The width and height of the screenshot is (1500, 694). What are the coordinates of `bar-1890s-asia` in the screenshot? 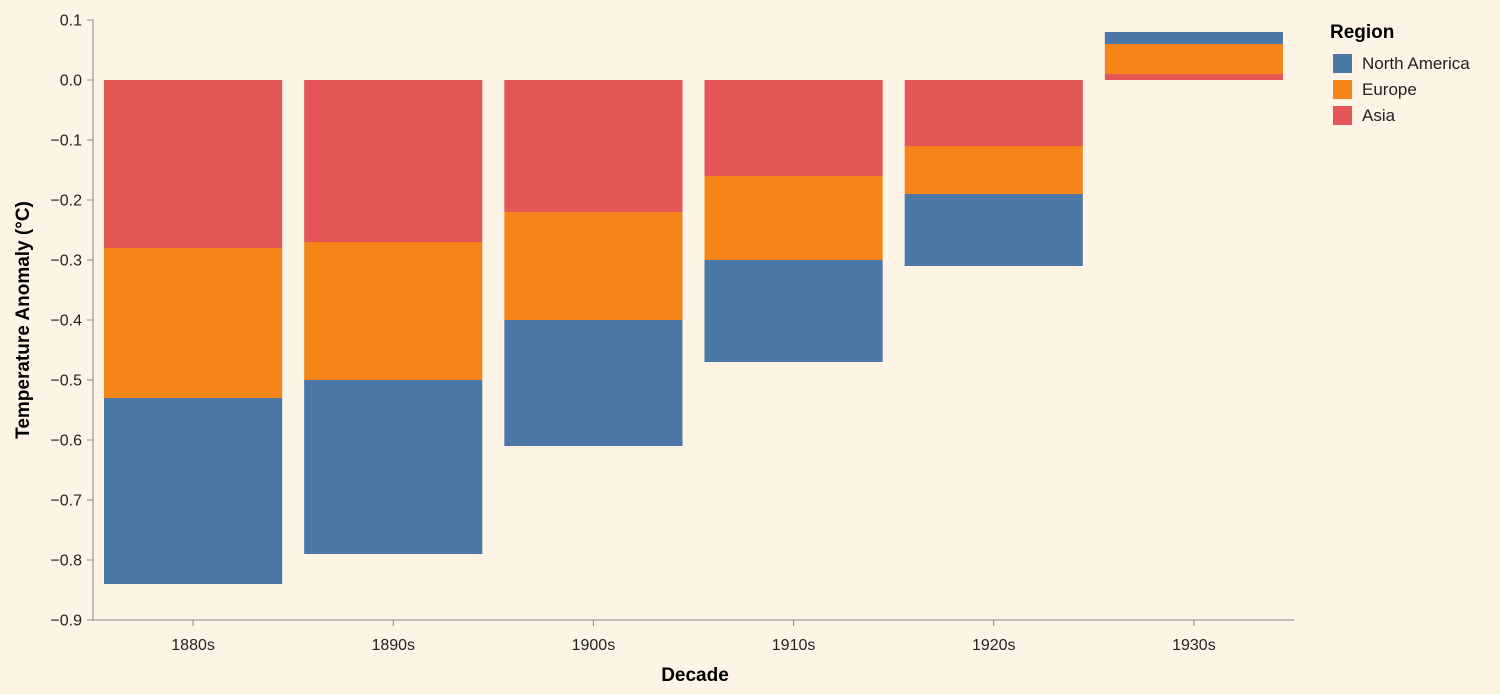 It's located at (393, 161).